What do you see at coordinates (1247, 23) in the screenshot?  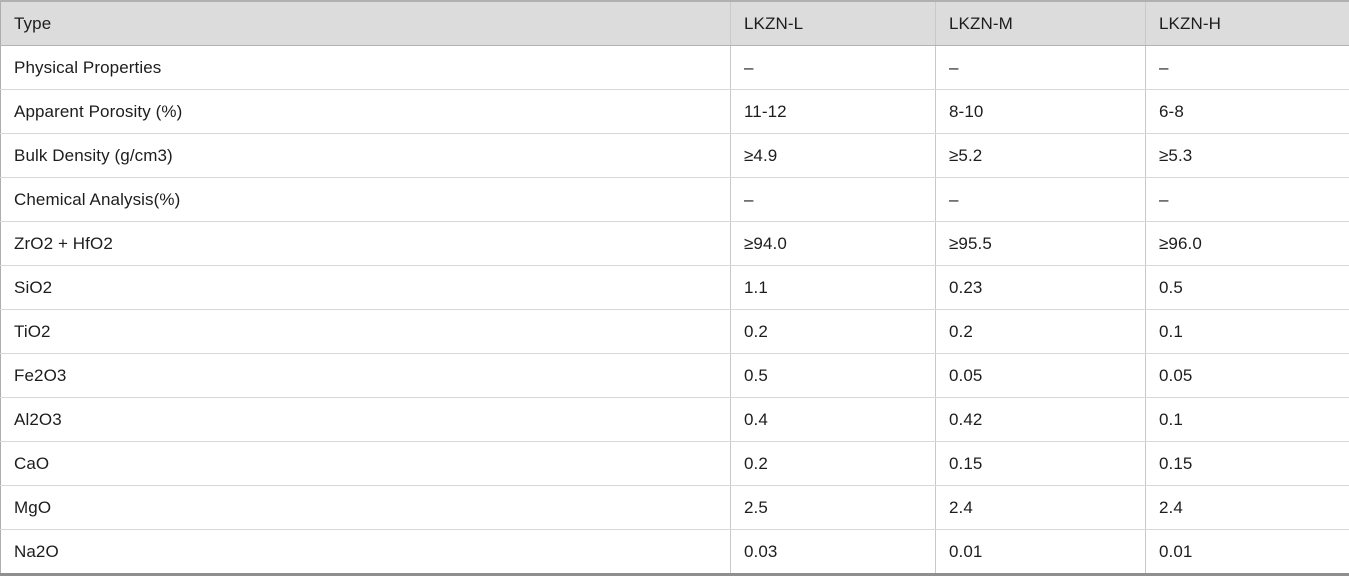 I see `grade-column-header: LKZN-H` at bounding box center [1247, 23].